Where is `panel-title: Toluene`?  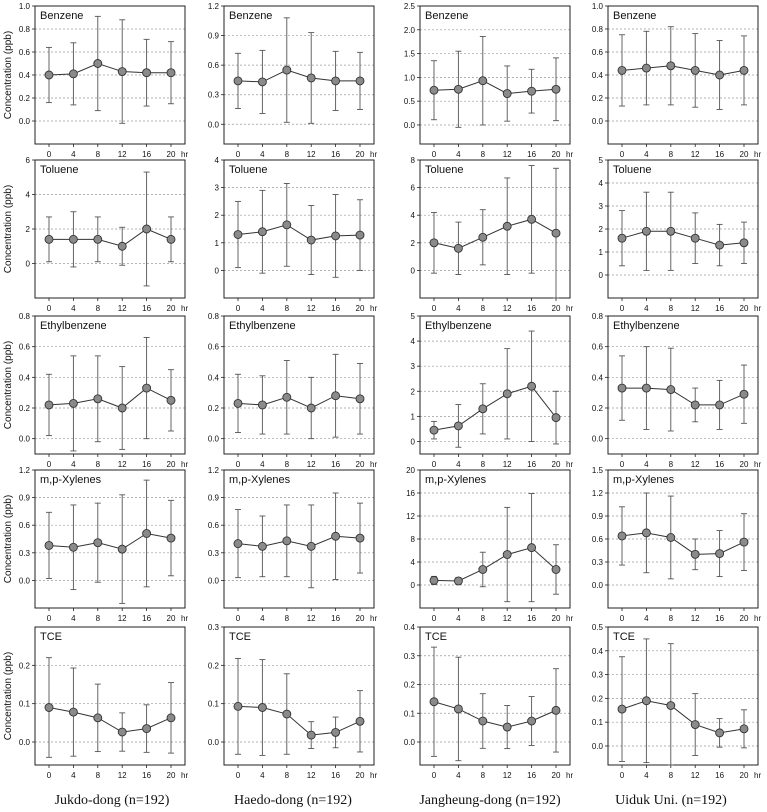 panel-title: Toluene is located at coordinates (59, 170).